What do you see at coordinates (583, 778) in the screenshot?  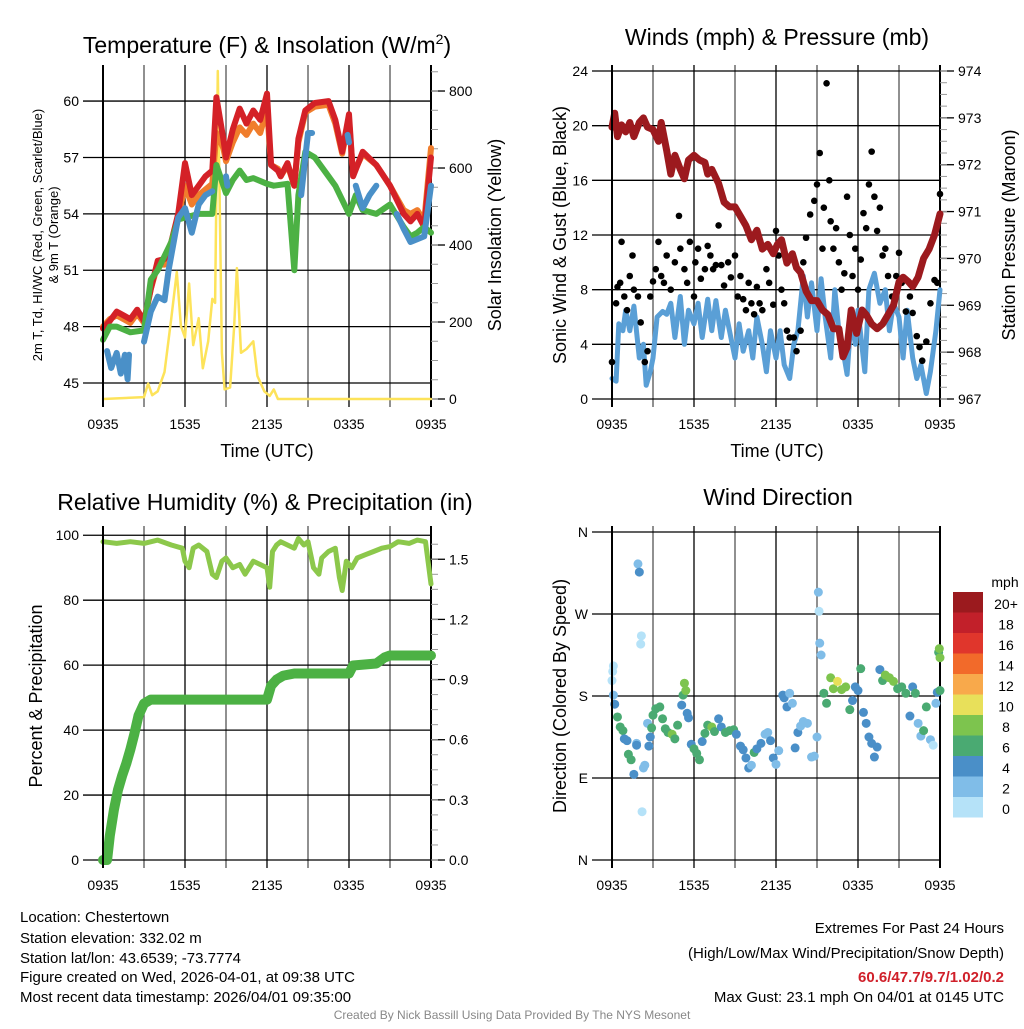 I see `y-tick-label: E` at bounding box center [583, 778].